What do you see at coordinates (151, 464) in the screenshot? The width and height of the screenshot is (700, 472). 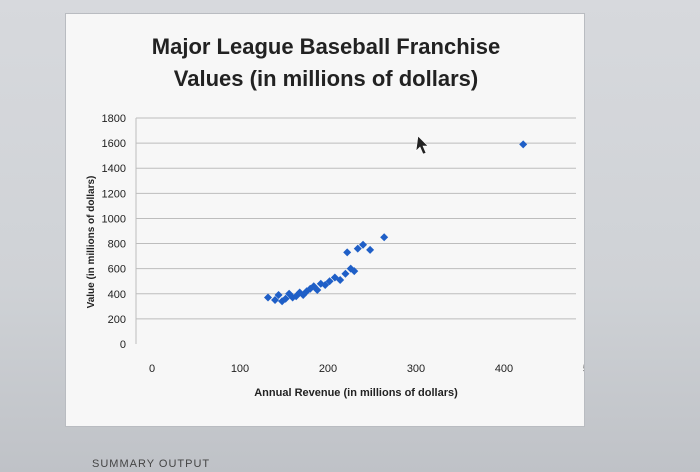 I see `summary-output-label: SUMMARY OUTPUT` at bounding box center [151, 464].